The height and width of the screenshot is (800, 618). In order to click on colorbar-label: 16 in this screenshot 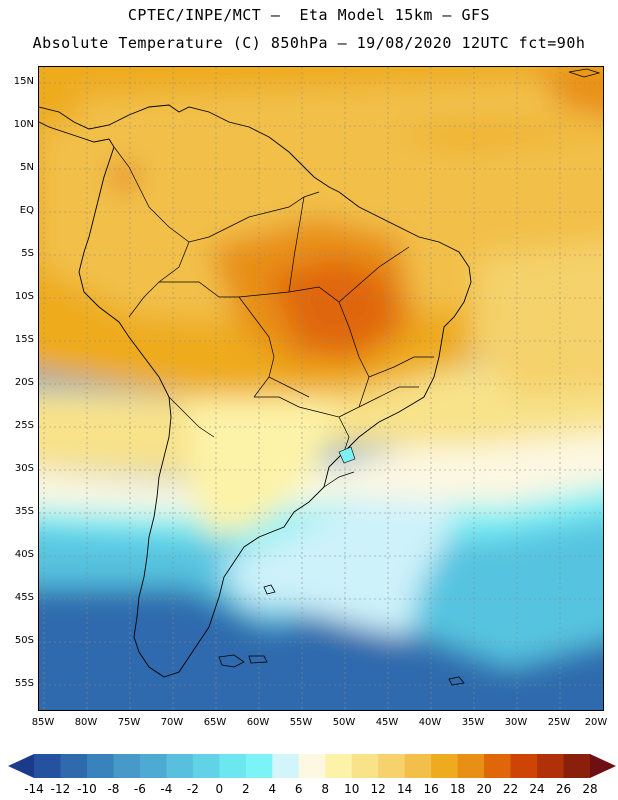, I will do `click(431, 789)`.